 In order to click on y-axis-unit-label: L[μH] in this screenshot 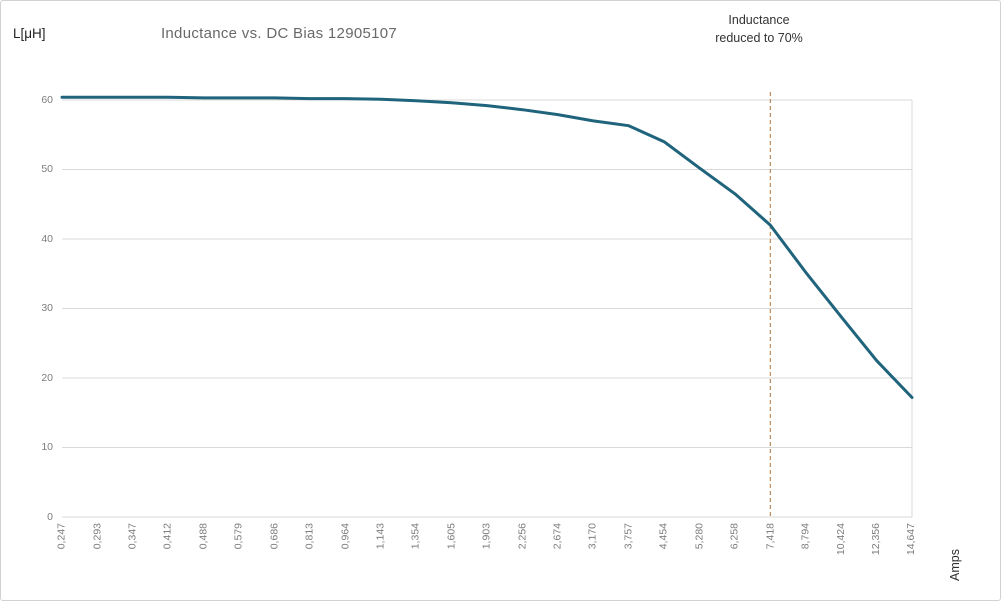, I will do `click(29, 33)`.